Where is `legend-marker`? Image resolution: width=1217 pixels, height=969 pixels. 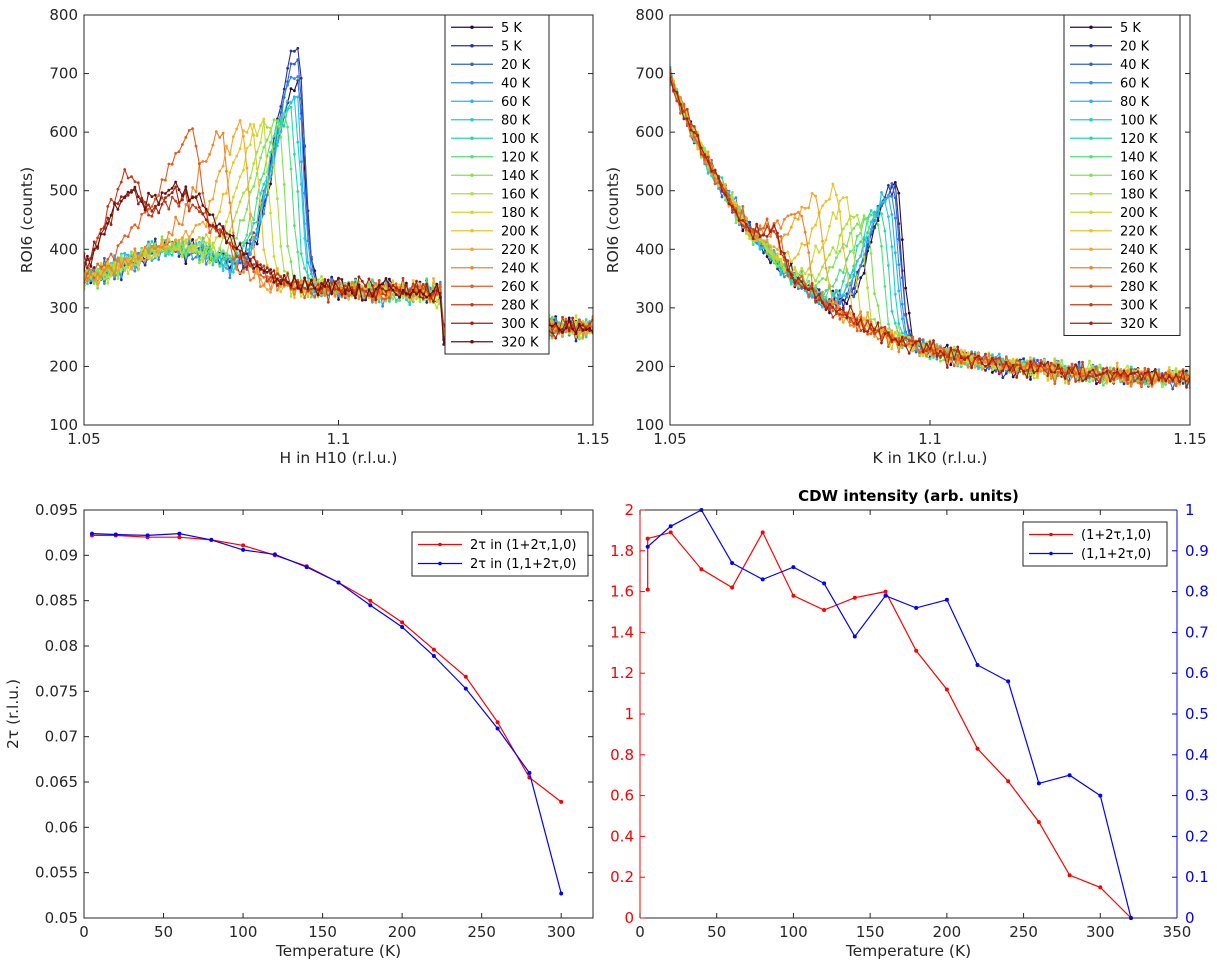 legend-marker is located at coordinates (472, 175).